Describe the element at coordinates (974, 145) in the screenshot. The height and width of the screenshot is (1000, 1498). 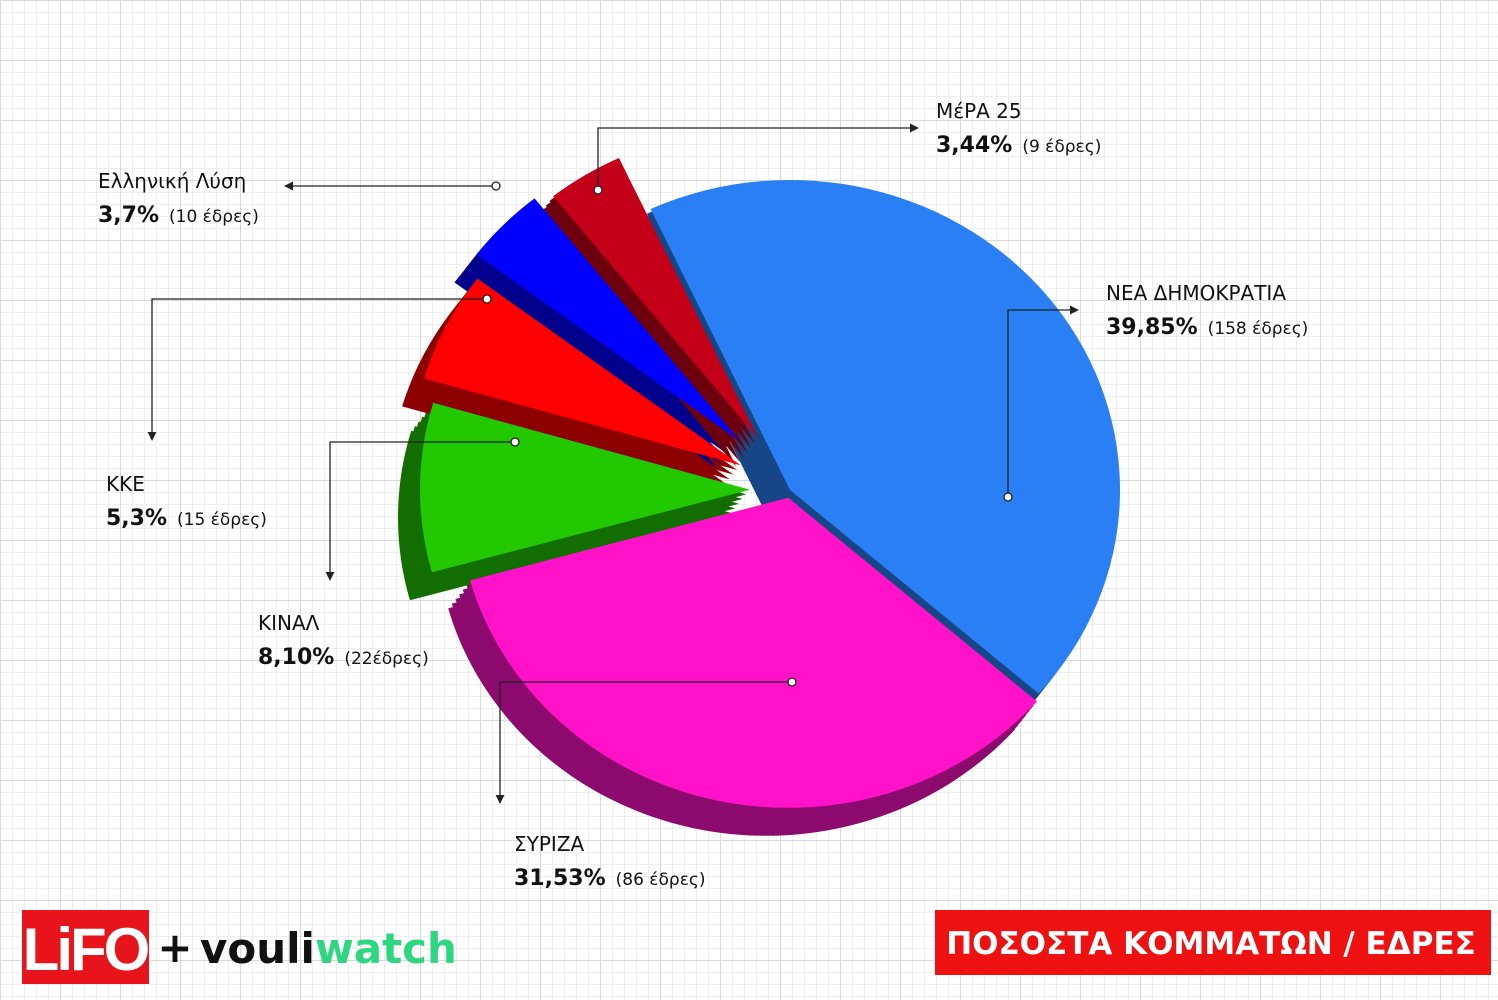
I see `percent-label: 3,44%` at that location.